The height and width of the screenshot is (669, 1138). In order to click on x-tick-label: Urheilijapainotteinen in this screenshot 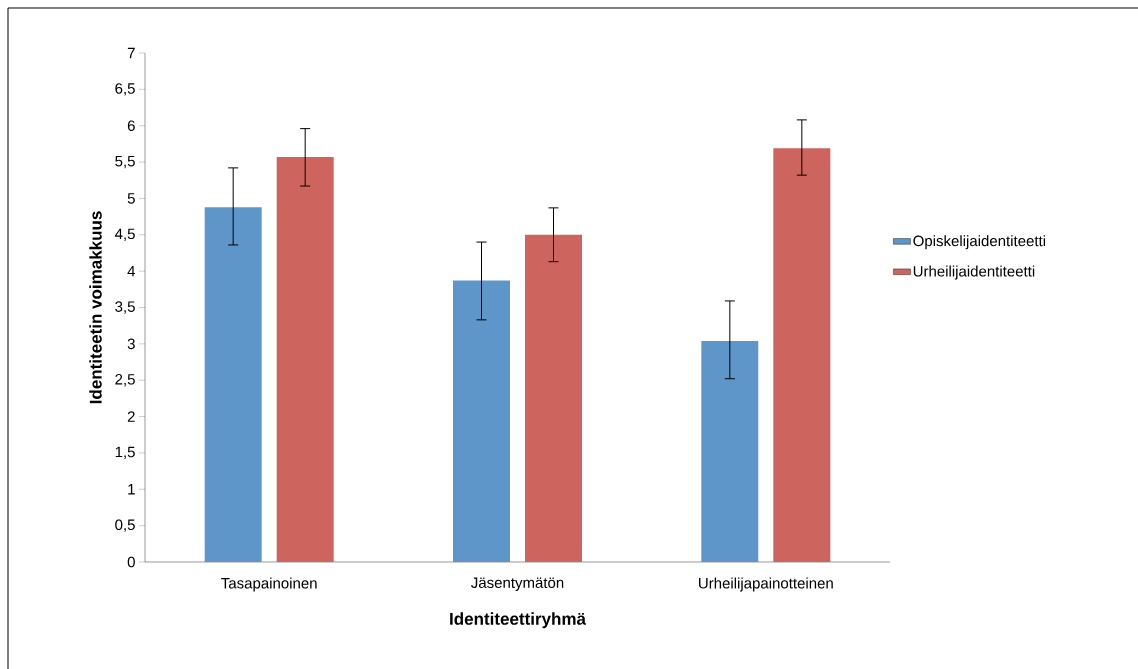, I will do `click(766, 584)`.